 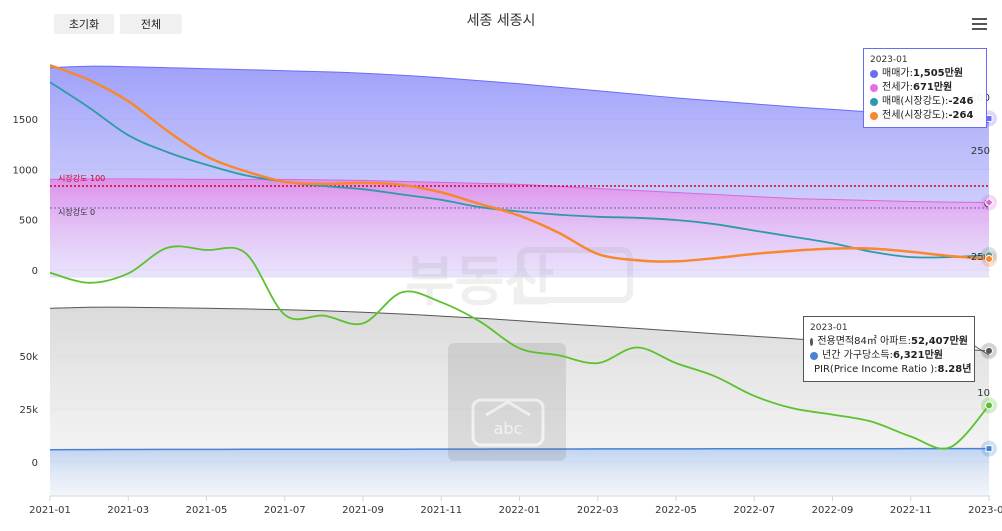 I want to click on income-marker, so click(x=989, y=449).